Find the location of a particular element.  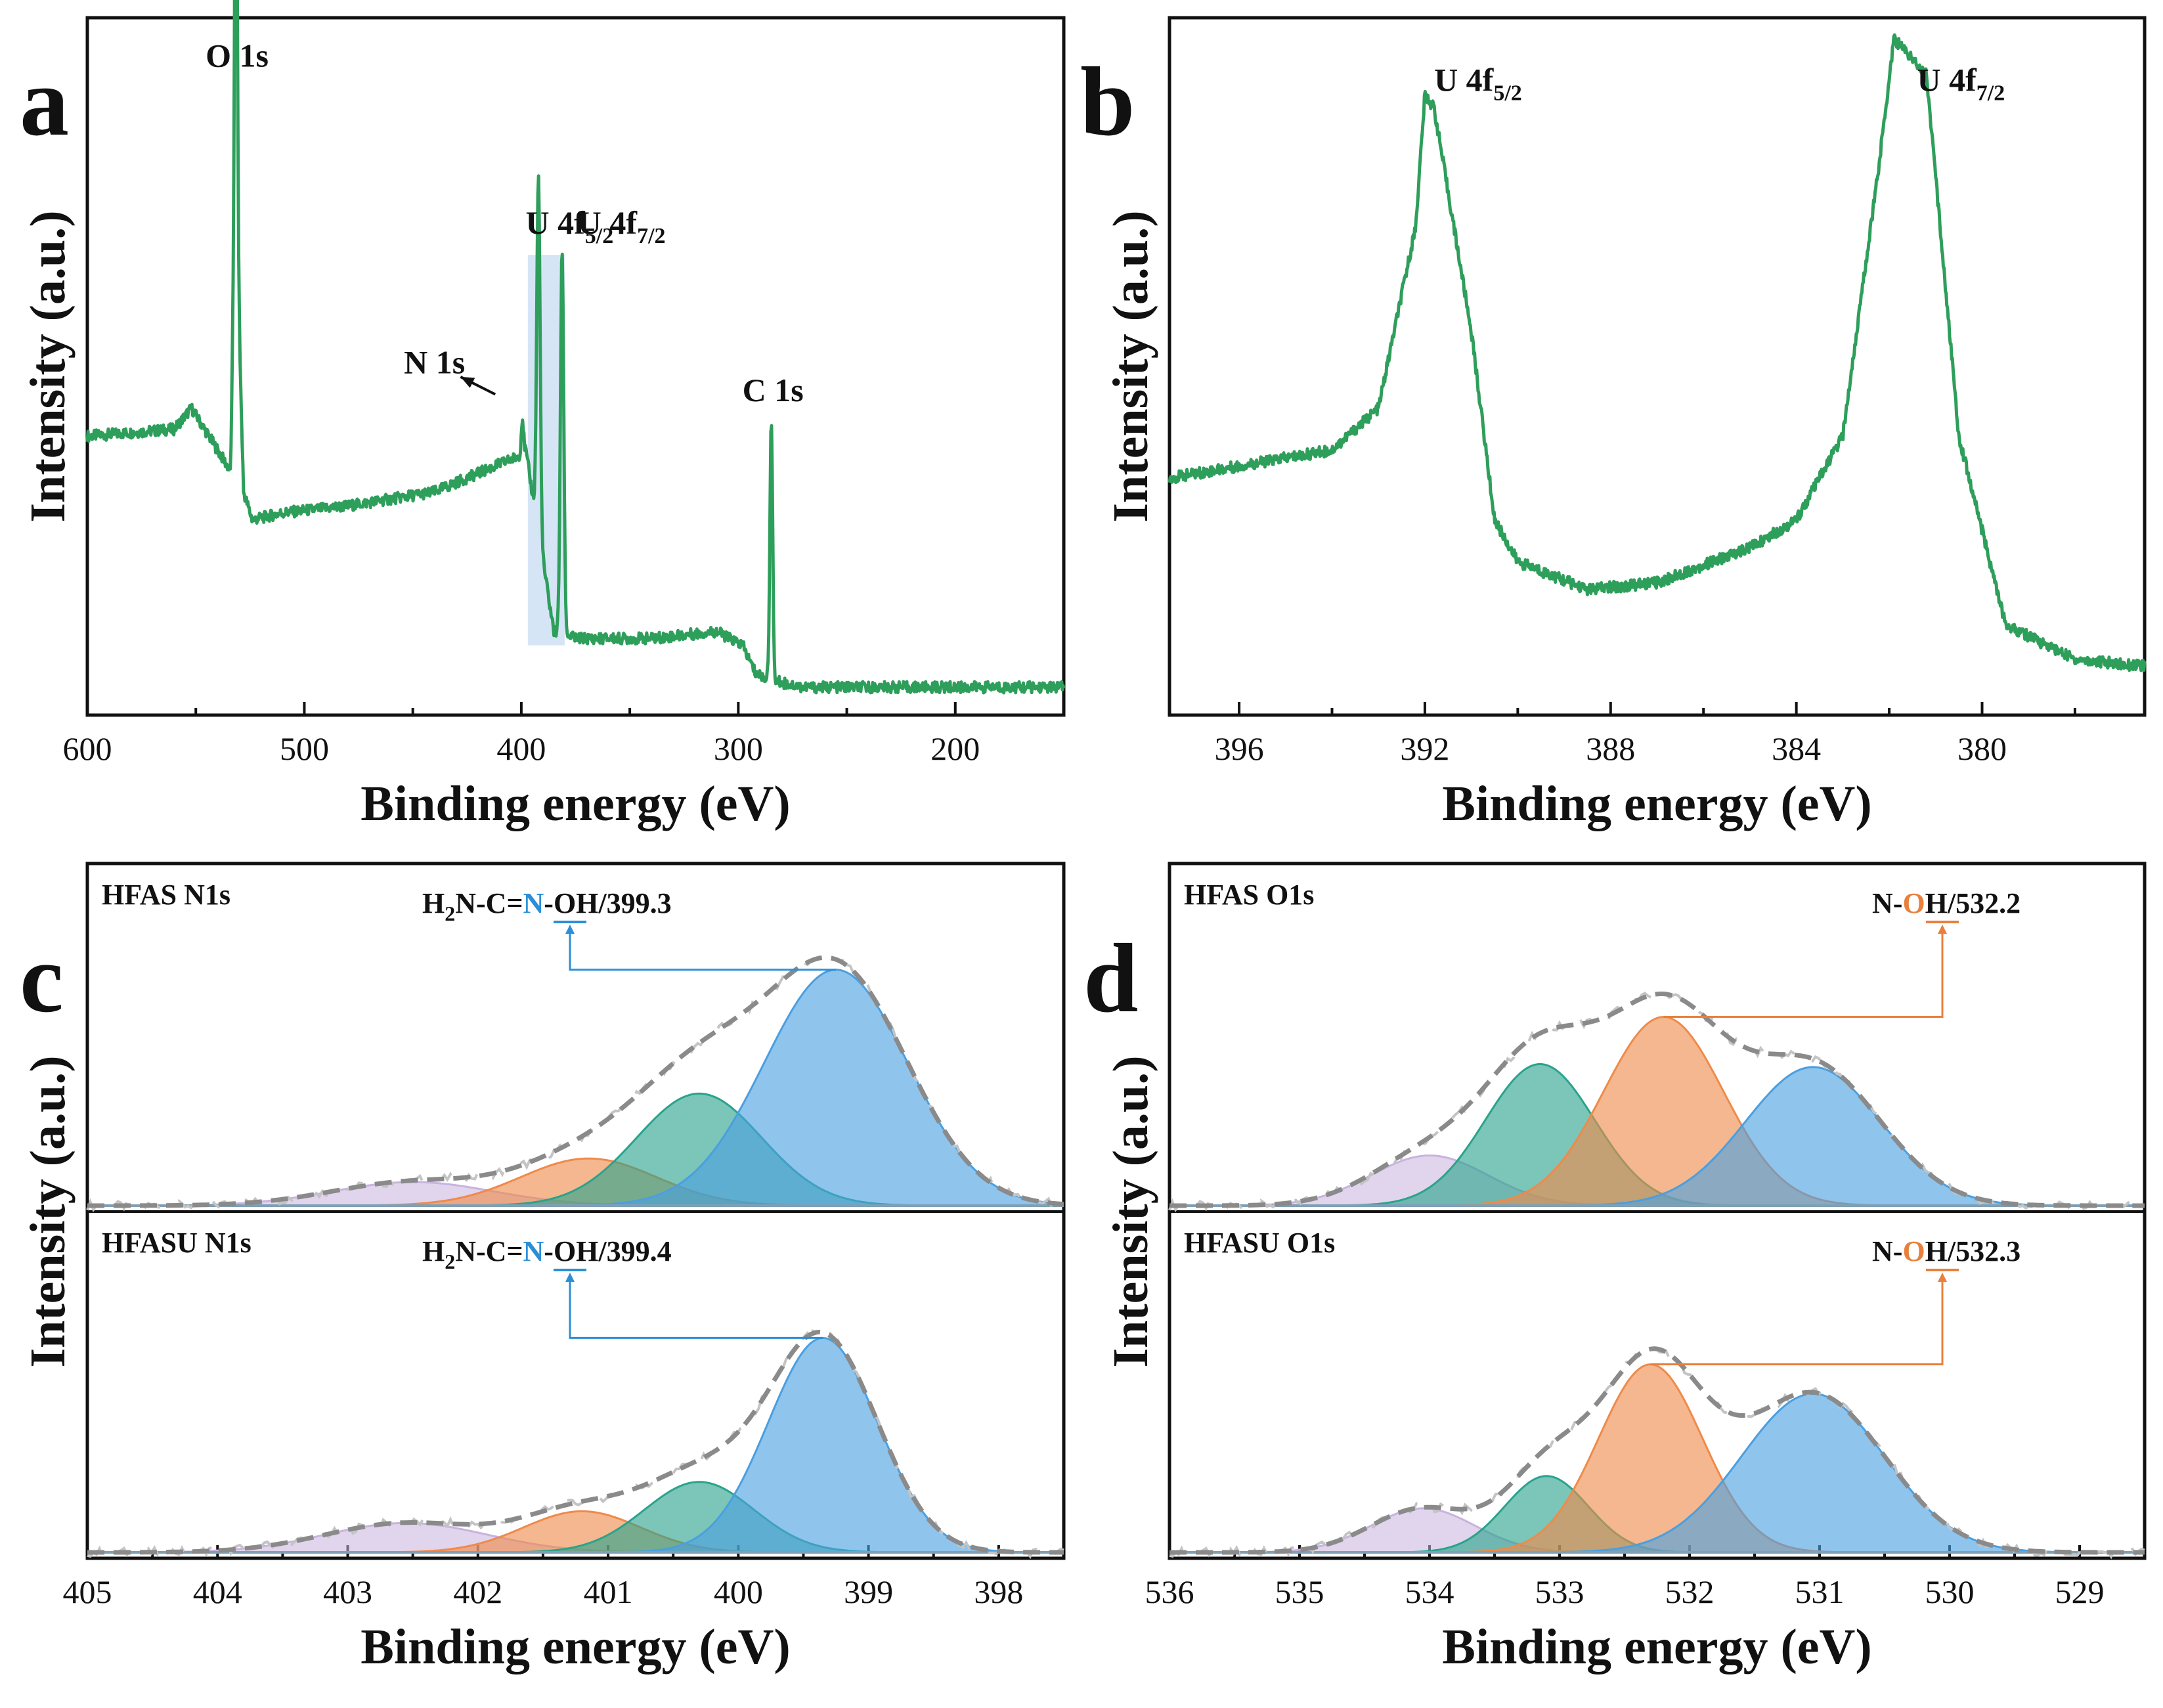

x-axis-title-d: Binding energy (eV) is located at coordinates (1657, 1647).